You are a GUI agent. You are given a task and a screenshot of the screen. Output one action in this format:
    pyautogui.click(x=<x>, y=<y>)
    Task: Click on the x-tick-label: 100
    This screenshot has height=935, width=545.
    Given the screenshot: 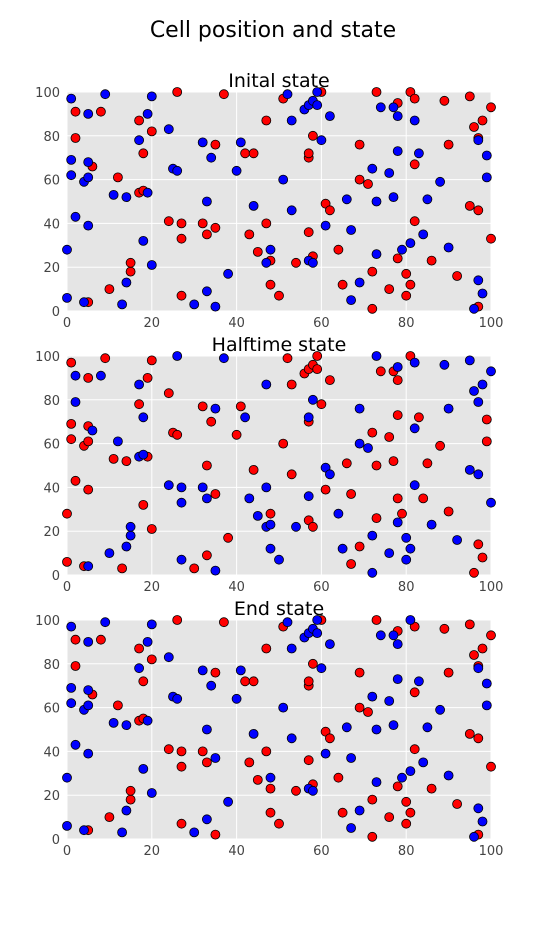 What is the action you would take?
    pyautogui.click(x=491, y=323)
    